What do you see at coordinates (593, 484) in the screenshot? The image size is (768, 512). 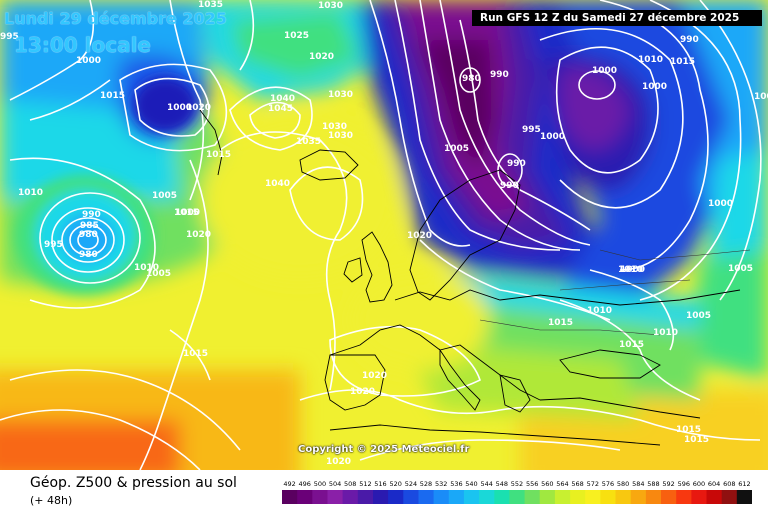 I see `scale-label: 572` at bounding box center [593, 484].